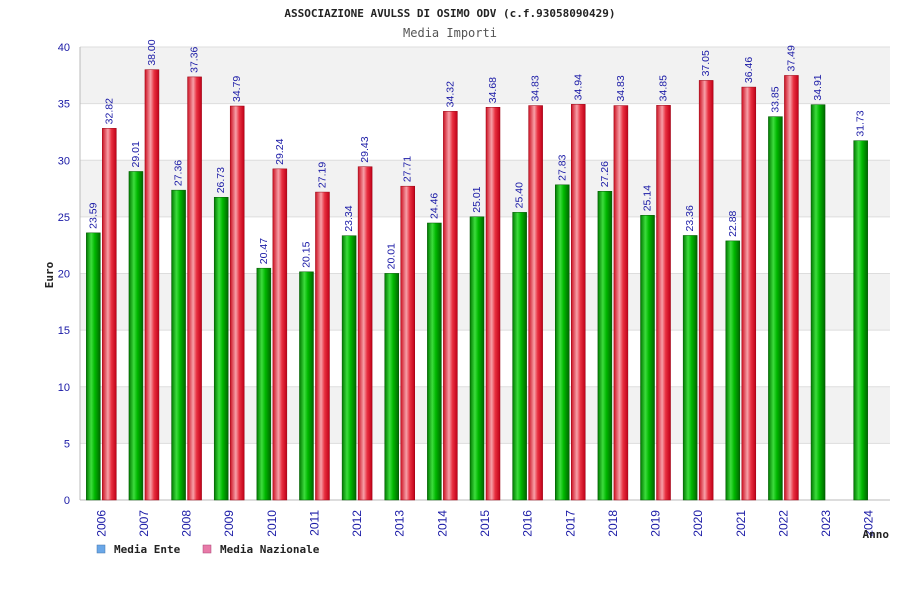  I want to click on bar-media-nazionale-2020, so click(706, 290).